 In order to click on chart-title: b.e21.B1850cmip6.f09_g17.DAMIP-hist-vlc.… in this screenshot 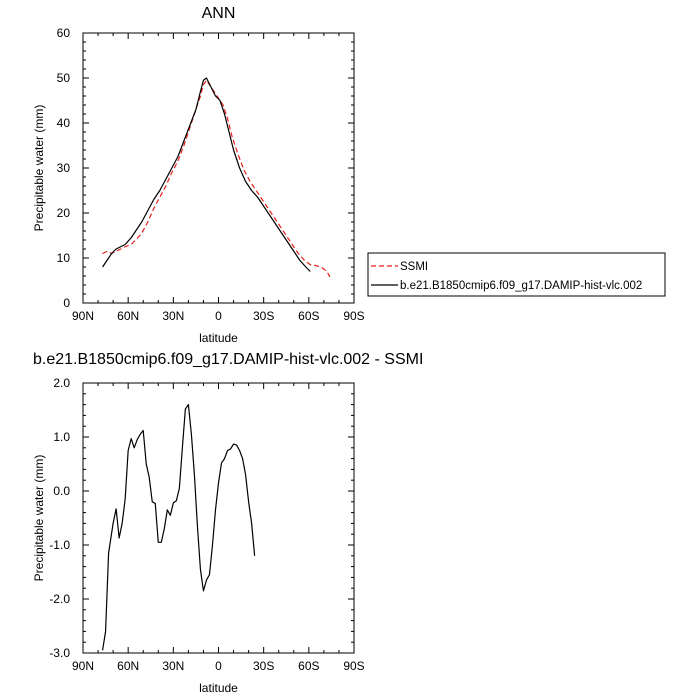, I will do `click(228, 359)`.